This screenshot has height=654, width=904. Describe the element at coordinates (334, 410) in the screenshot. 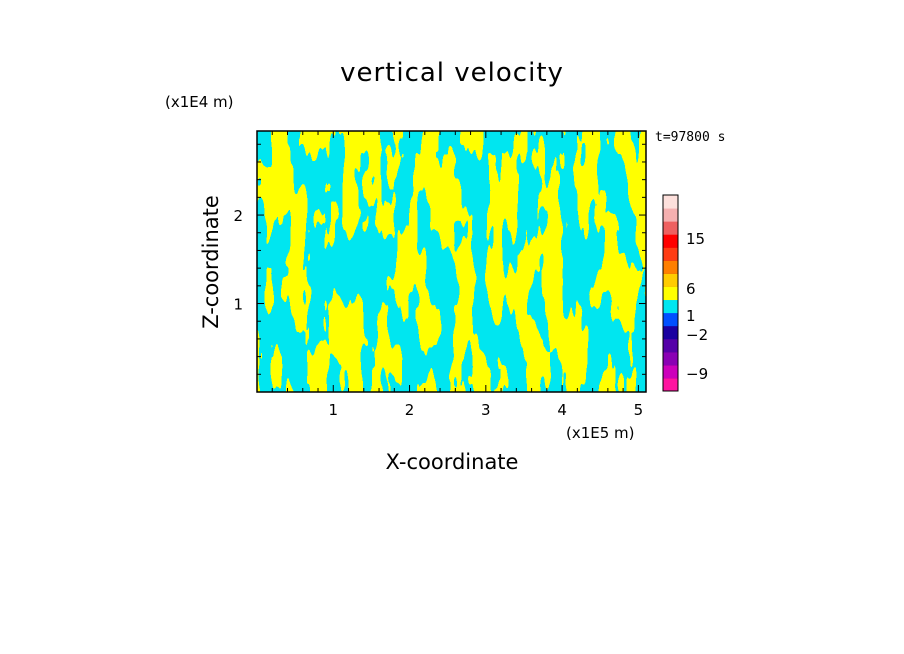

I see `x-tick-label: 1` at that location.